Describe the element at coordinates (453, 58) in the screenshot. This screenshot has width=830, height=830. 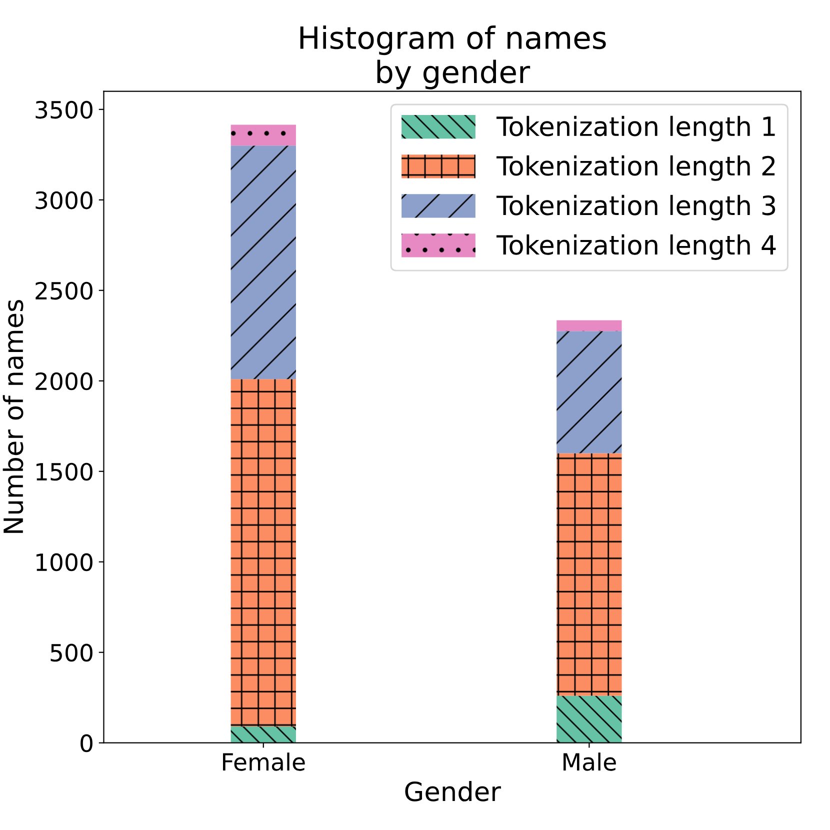
I see `chart-title: Histogram of names by gender` at that location.